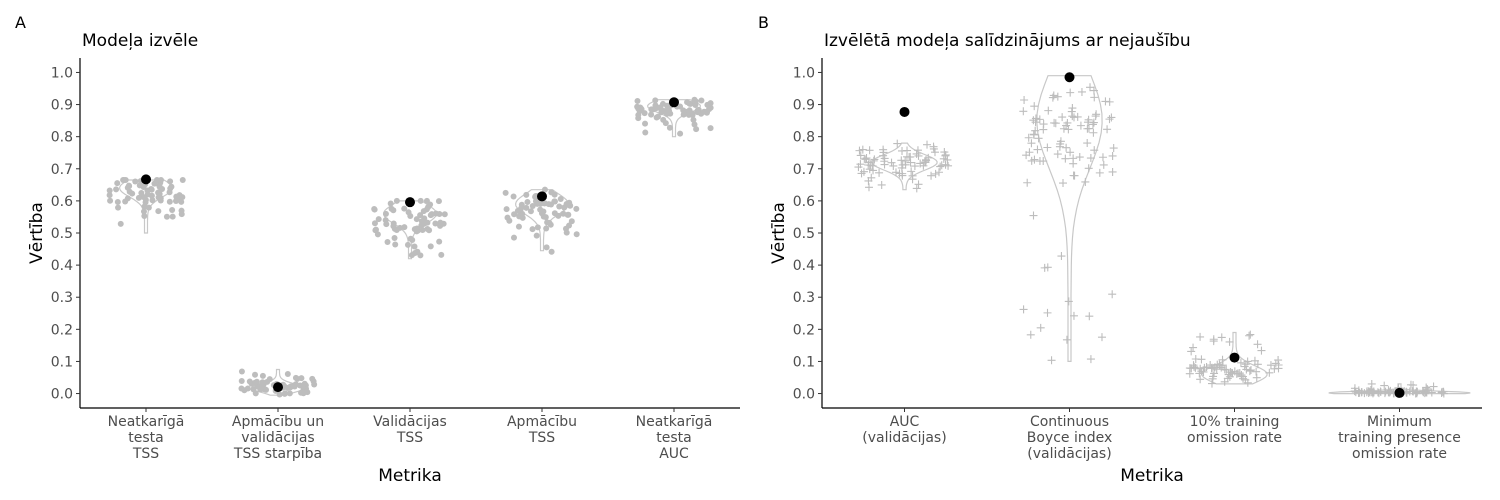 The image size is (1500, 500). What do you see at coordinates (763, 22) in the screenshot?
I see `panel-tag: B` at bounding box center [763, 22].